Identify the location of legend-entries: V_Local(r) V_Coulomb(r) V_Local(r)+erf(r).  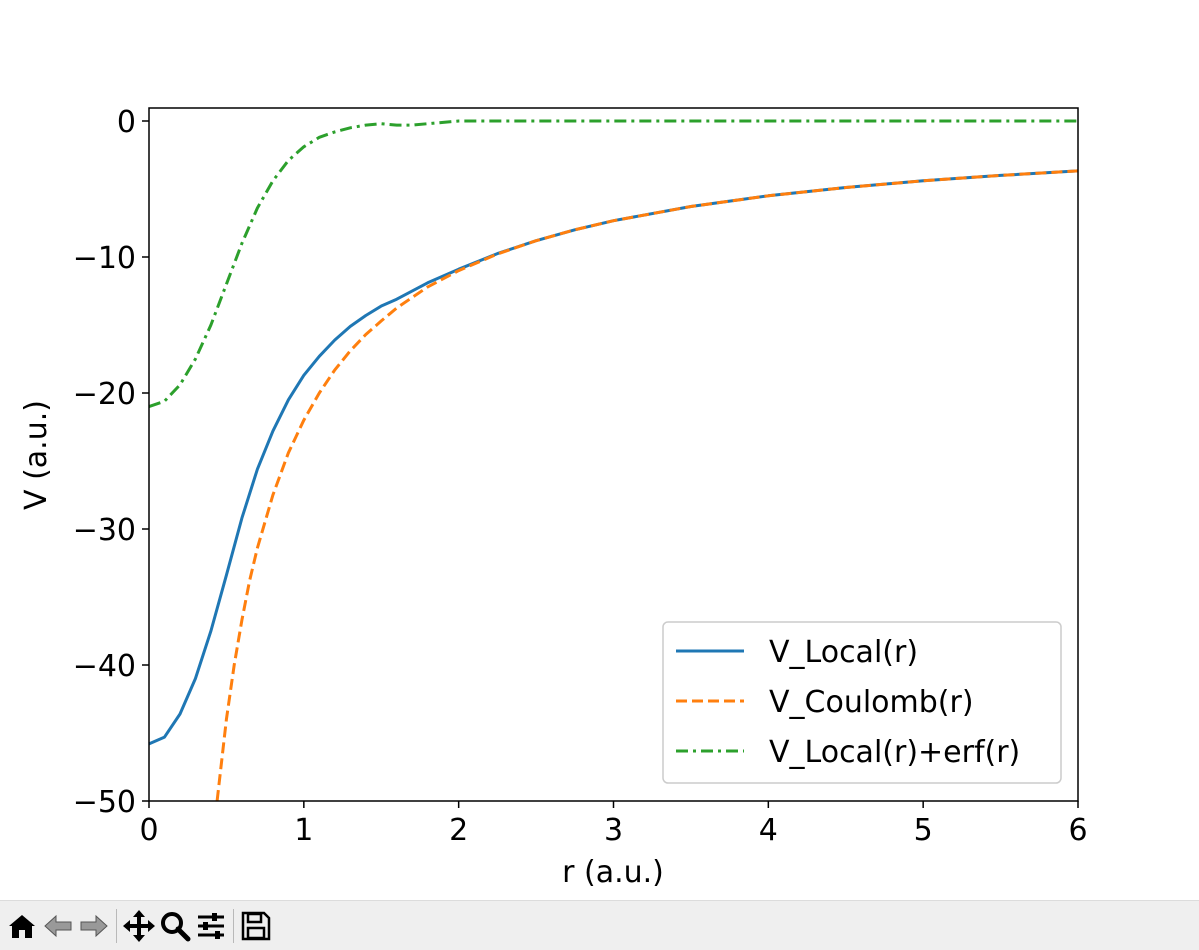
(848, 702).